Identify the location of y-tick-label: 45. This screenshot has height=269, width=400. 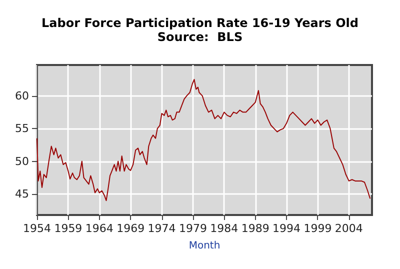
(22, 194).